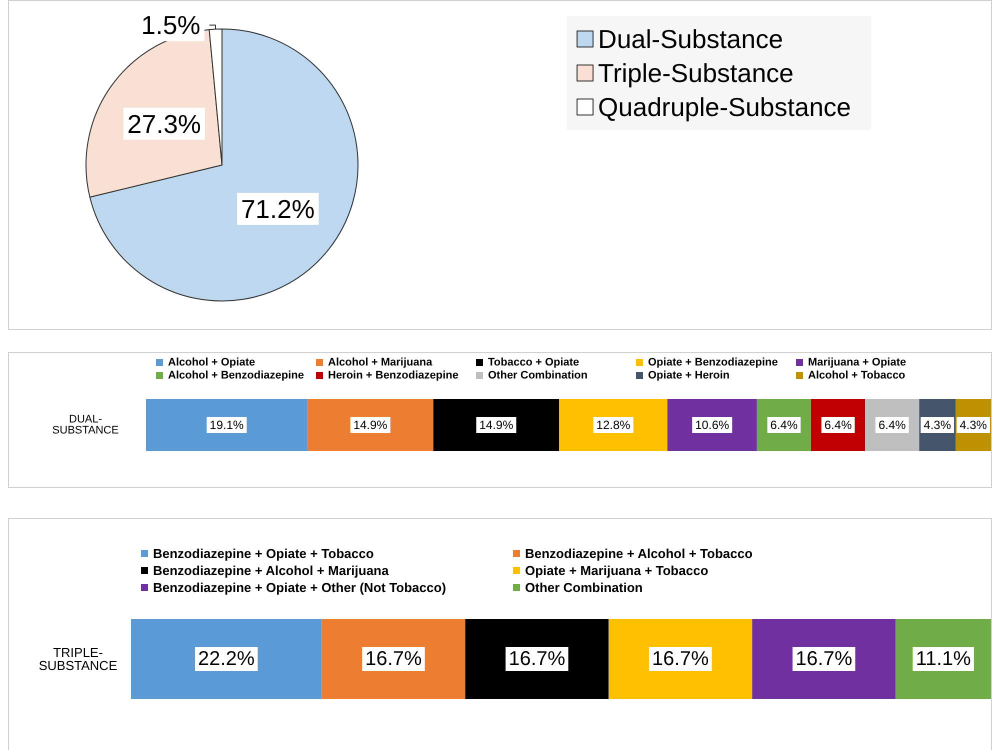  What do you see at coordinates (263, 553) in the screenshot?
I see `legend-label: Benzodiazepine + Opiate + Tobacco` at bounding box center [263, 553].